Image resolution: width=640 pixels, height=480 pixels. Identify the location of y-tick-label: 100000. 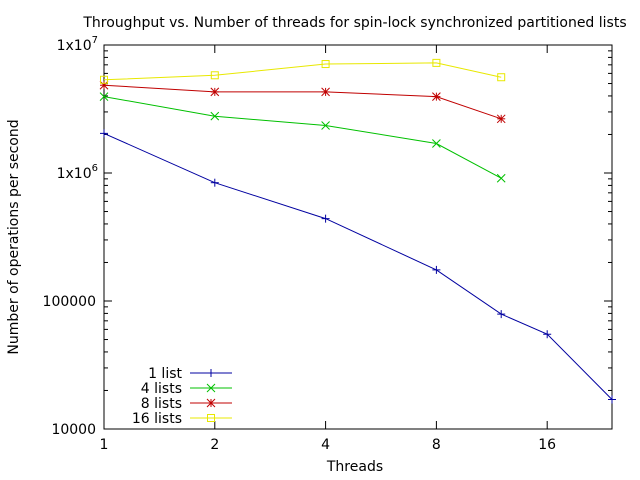
(69, 302).